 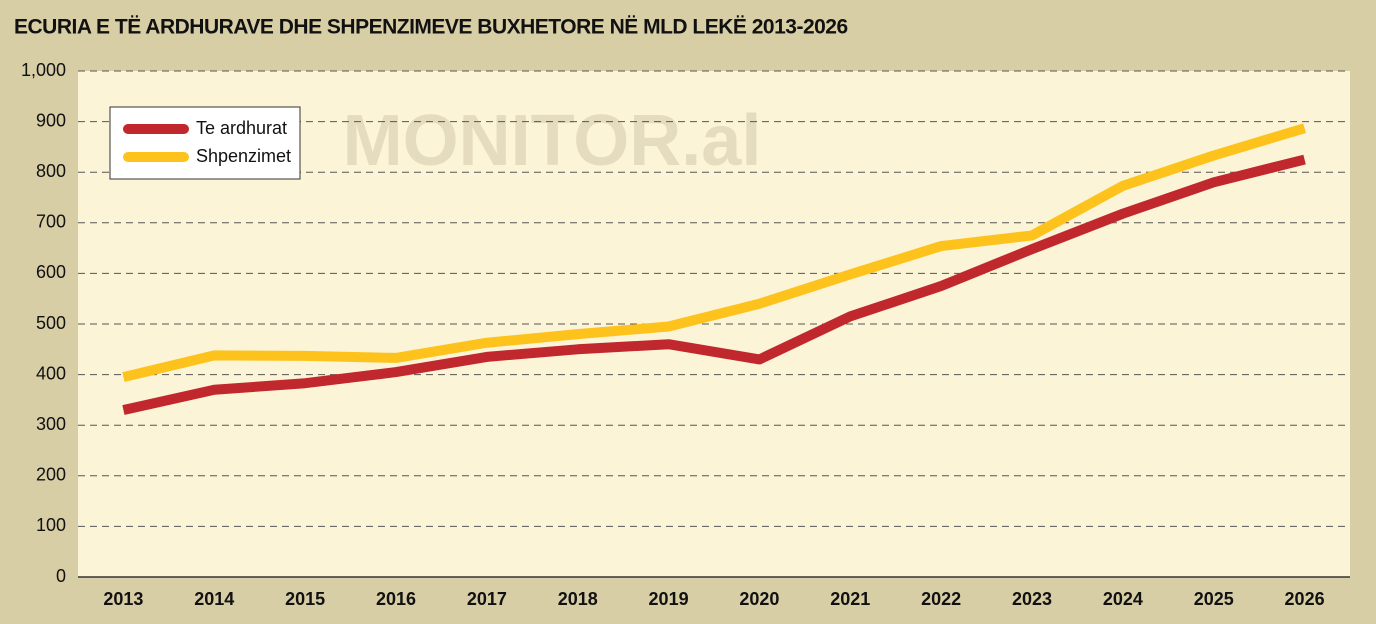 I want to click on watermark: MONITOR.al, so click(x=552, y=141).